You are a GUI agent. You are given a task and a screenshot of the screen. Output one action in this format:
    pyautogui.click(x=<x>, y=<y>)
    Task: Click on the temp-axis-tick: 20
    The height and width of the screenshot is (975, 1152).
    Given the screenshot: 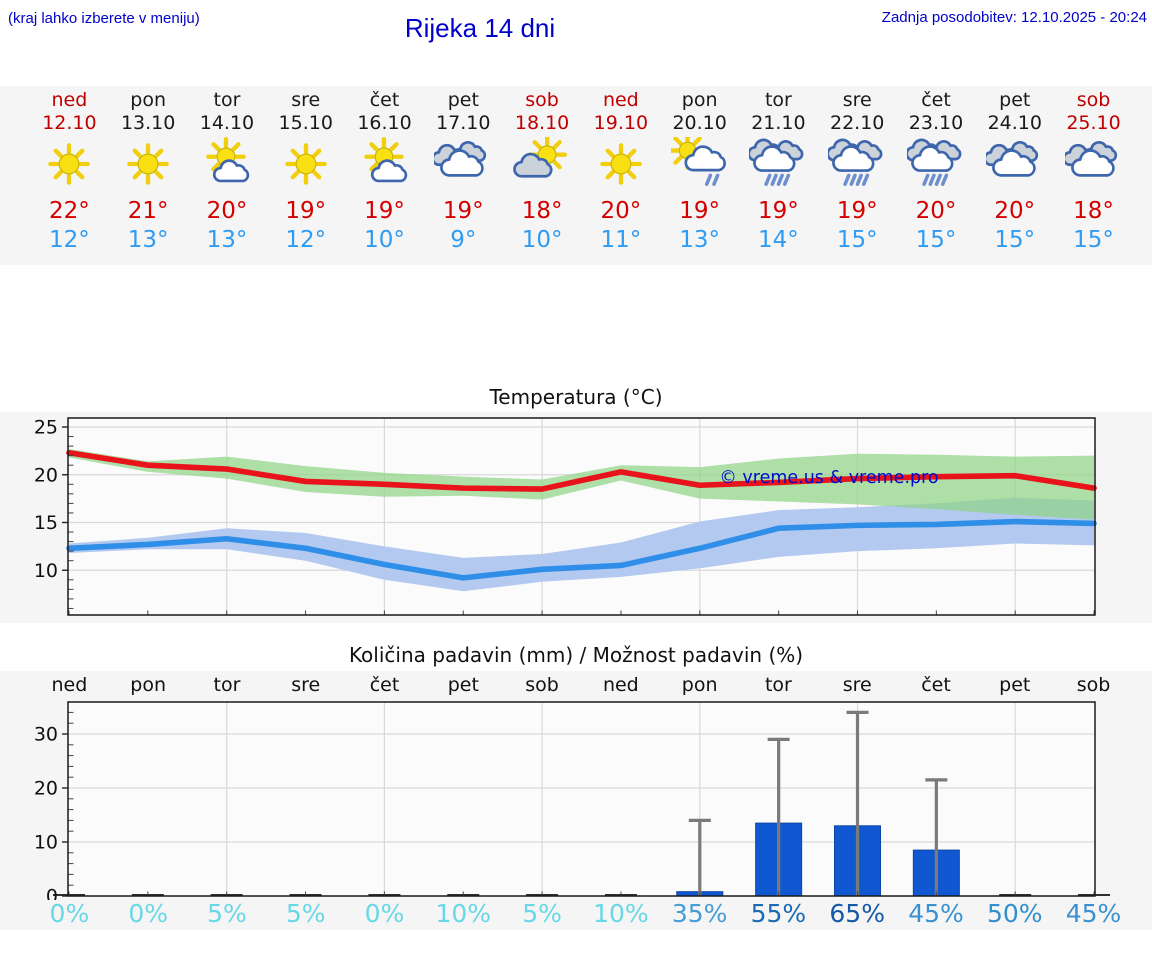 What is the action you would take?
    pyautogui.click(x=46, y=475)
    